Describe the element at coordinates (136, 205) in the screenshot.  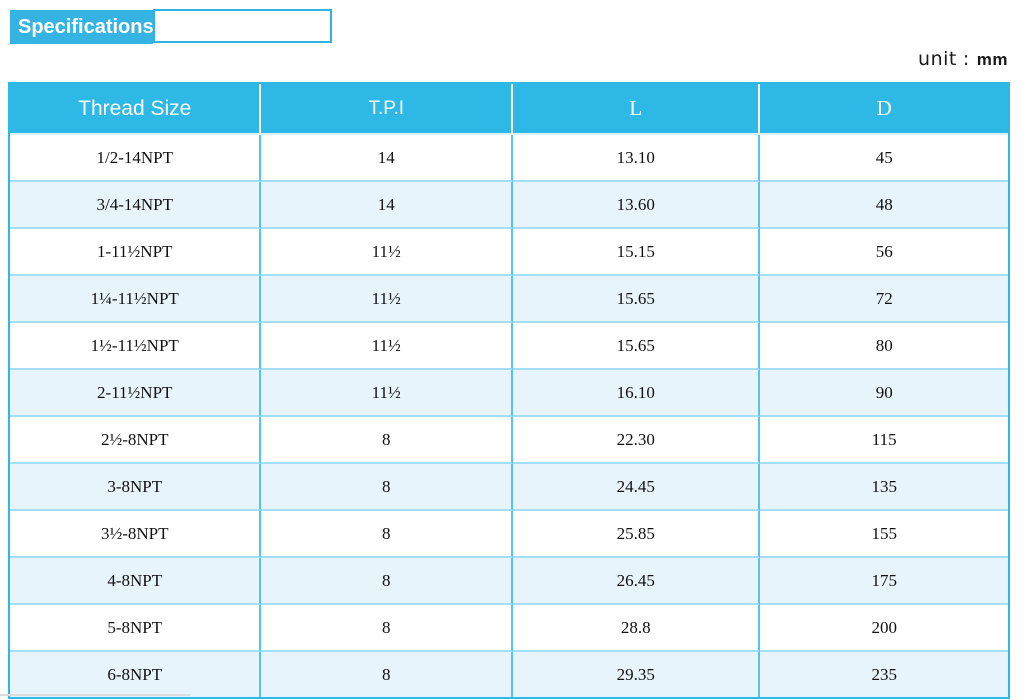
I see `spec-cell: 3/4-14NPT` at that location.